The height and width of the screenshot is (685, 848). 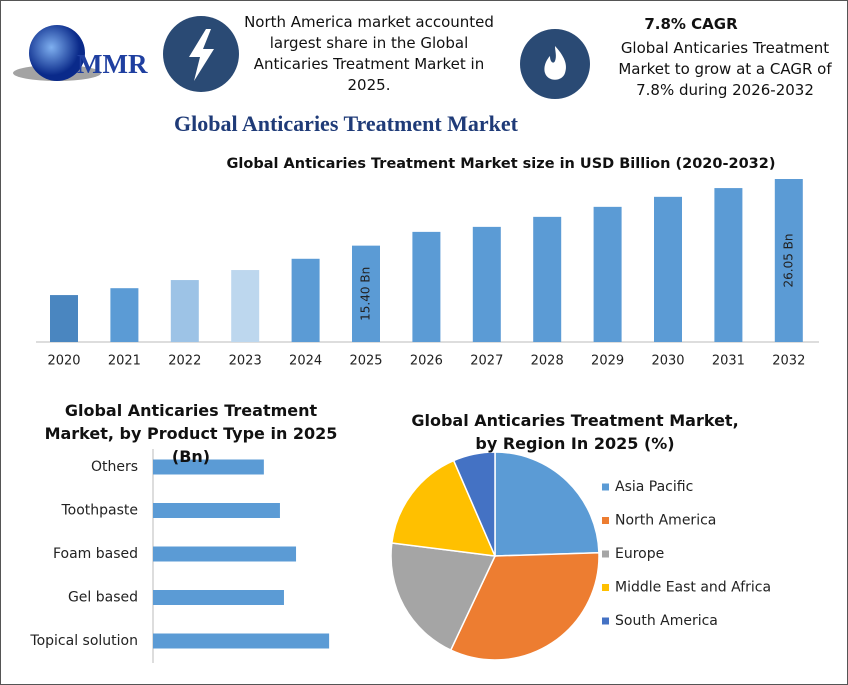 I want to click on y-tick-label: Toothpaste, so click(x=99, y=511).